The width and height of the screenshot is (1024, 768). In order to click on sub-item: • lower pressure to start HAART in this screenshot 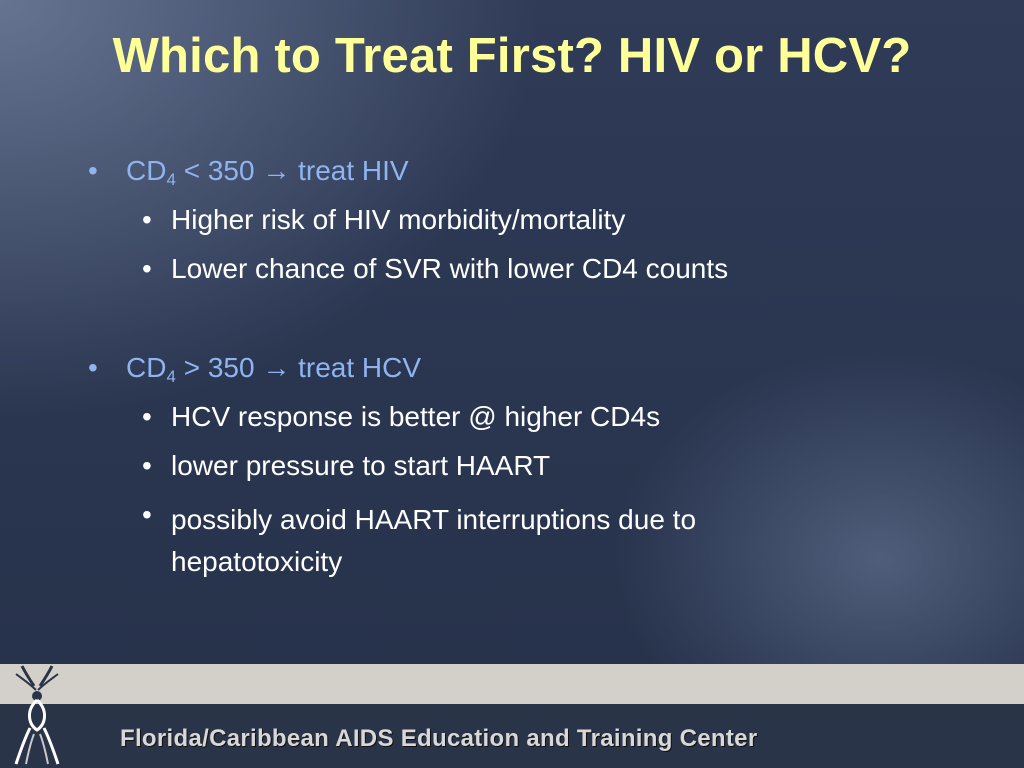, I will do `click(346, 466)`.